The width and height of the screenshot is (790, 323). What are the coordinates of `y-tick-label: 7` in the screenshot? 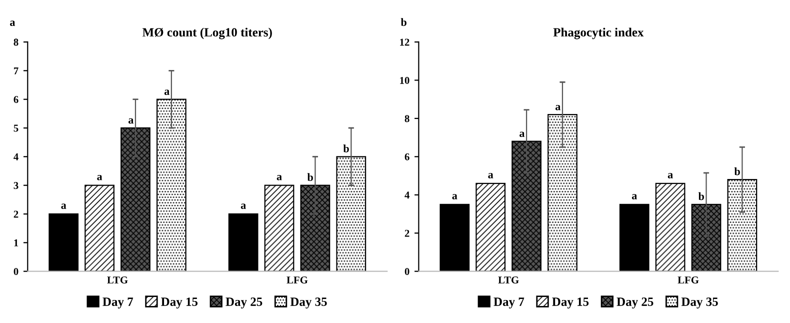 It's located at (16, 70).